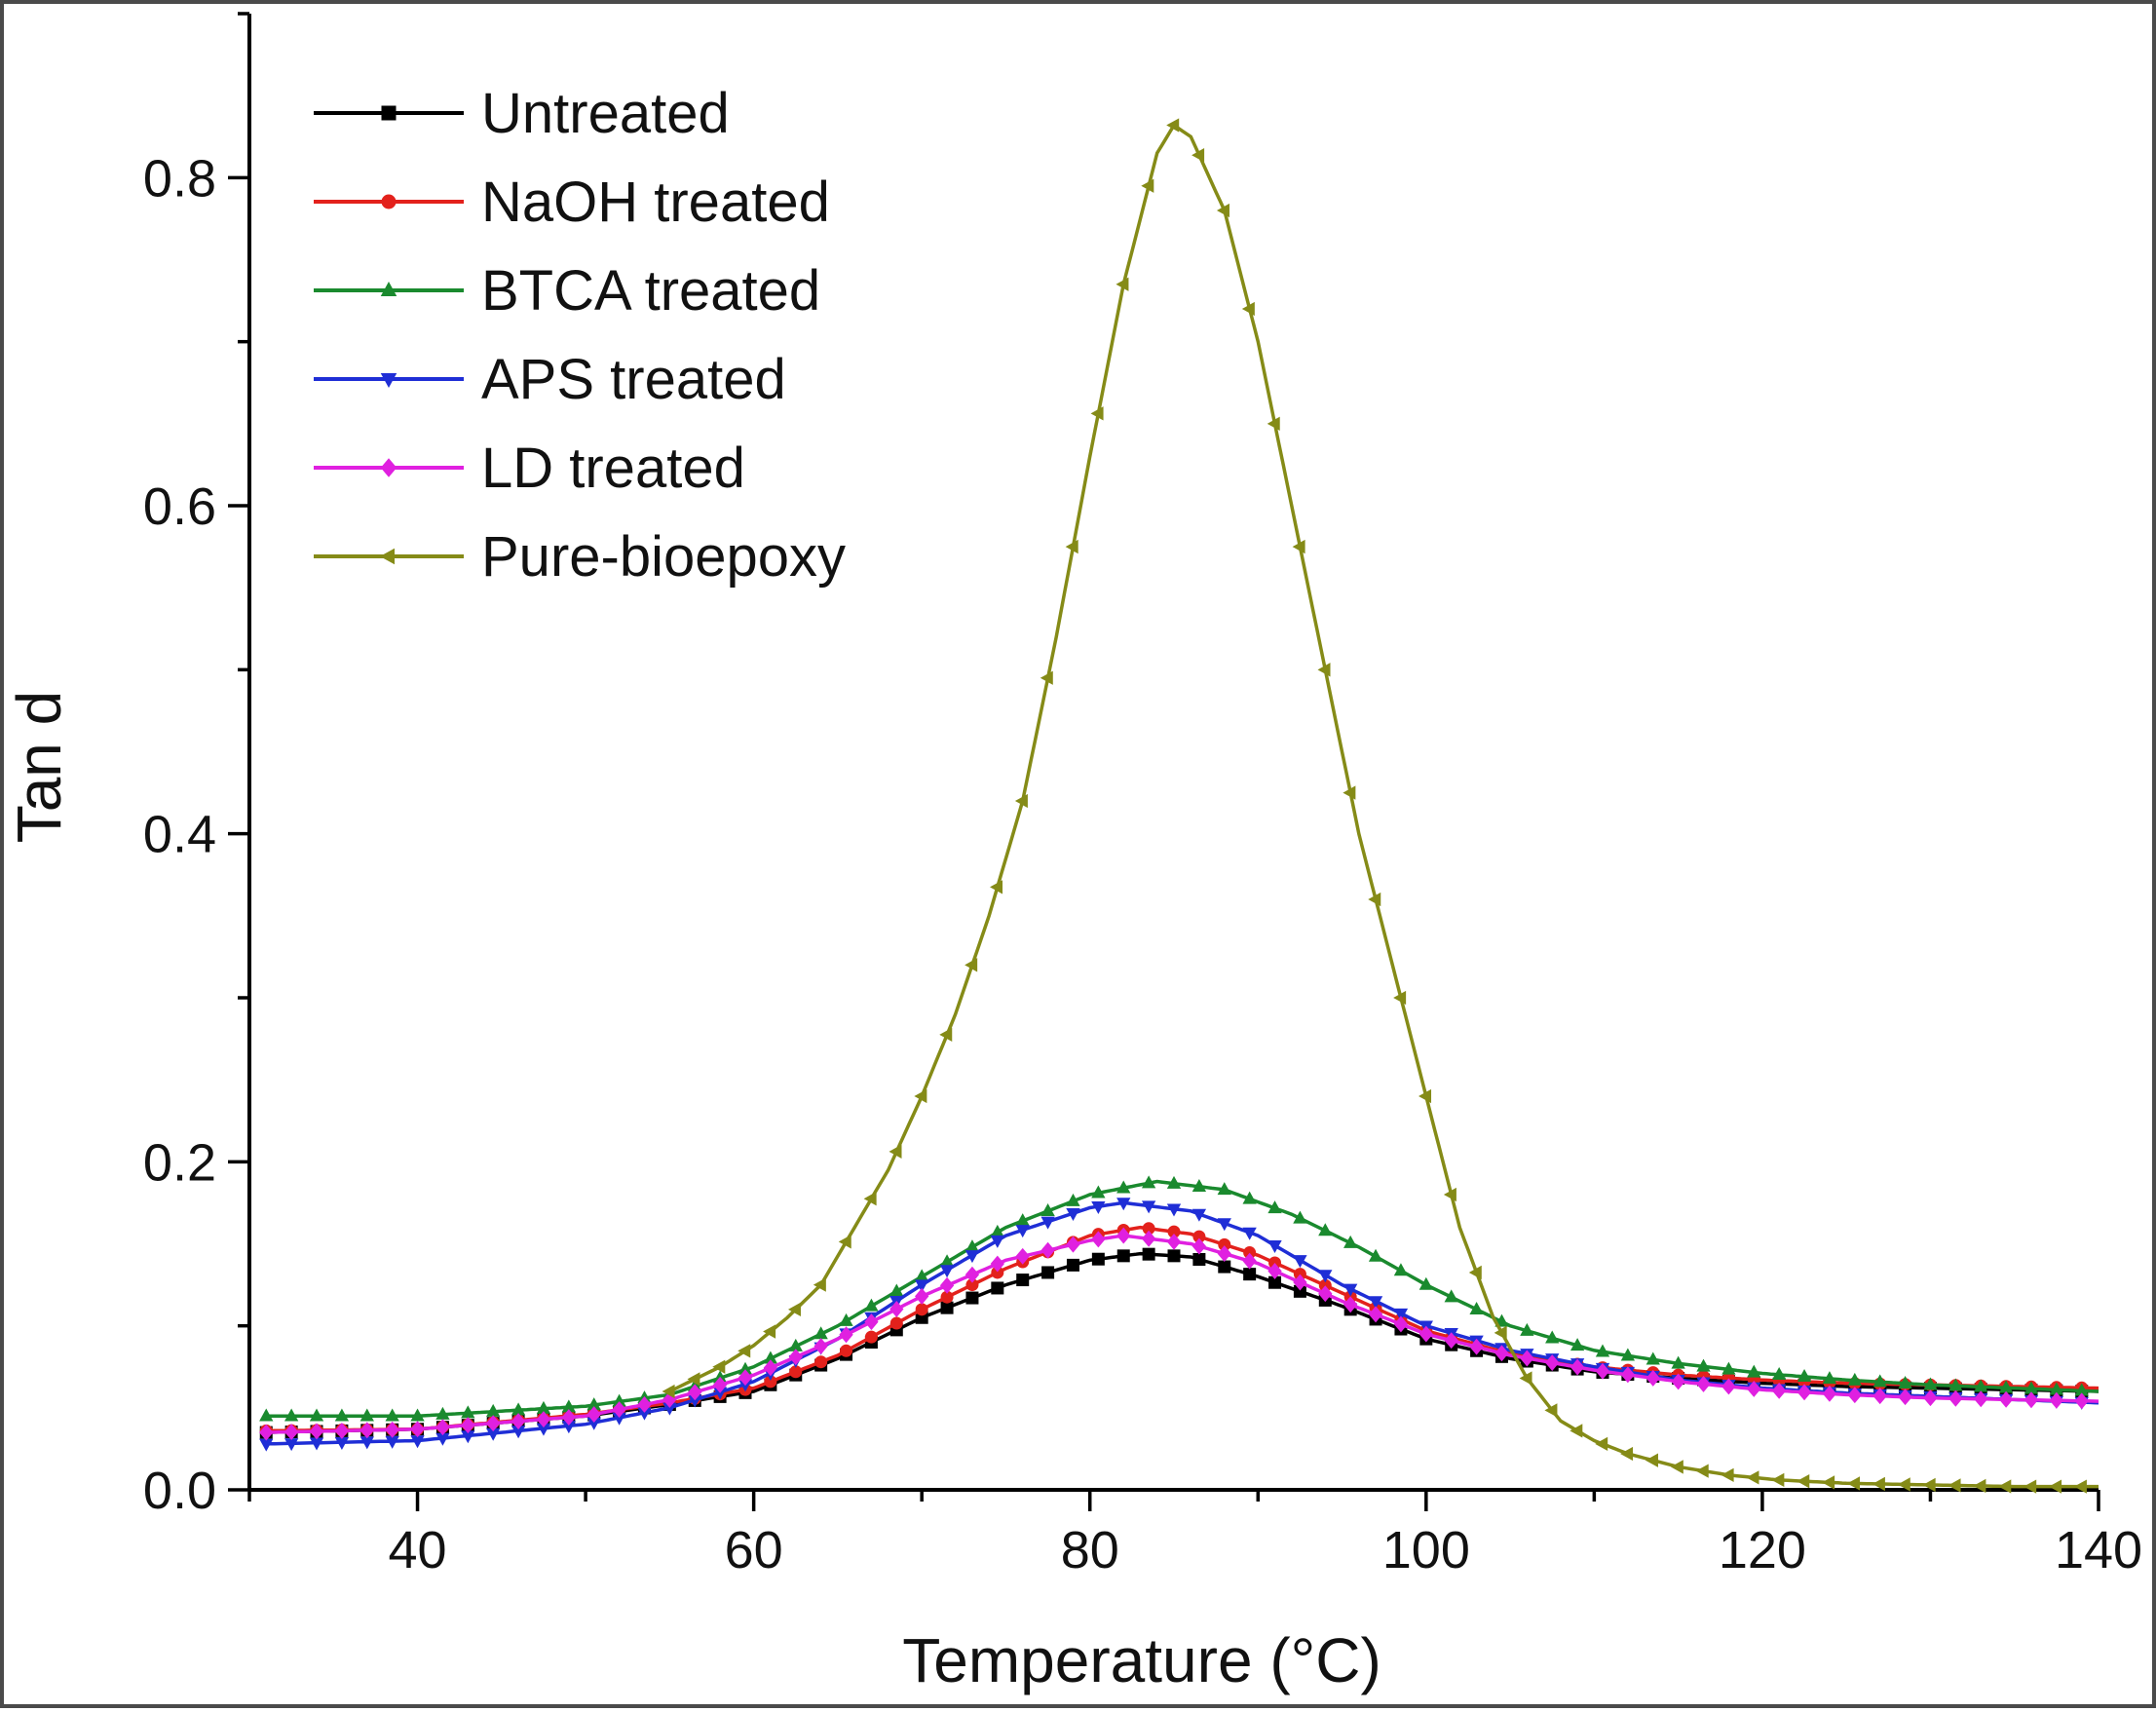 This screenshot has width=2156, height=1712. Describe the element at coordinates (388, 467) in the screenshot. I see `legend-marker-ld-treated` at that location.